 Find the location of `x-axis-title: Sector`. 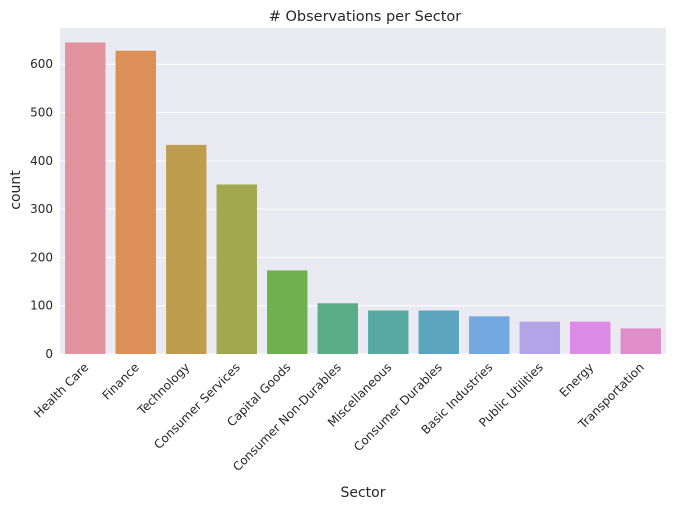

x-axis-title: Sector is located at coordinates (362, 493).